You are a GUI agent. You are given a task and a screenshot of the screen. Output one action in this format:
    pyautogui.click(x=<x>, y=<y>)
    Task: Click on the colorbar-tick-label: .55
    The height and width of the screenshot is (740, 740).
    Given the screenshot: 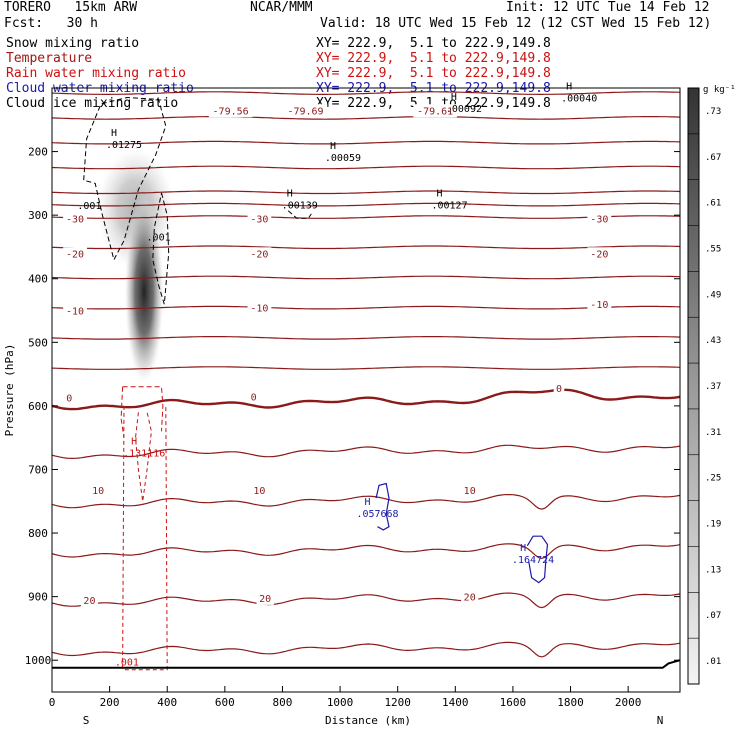 What is the action you would take?
    pyautogui.click(x=713, y=249)
    